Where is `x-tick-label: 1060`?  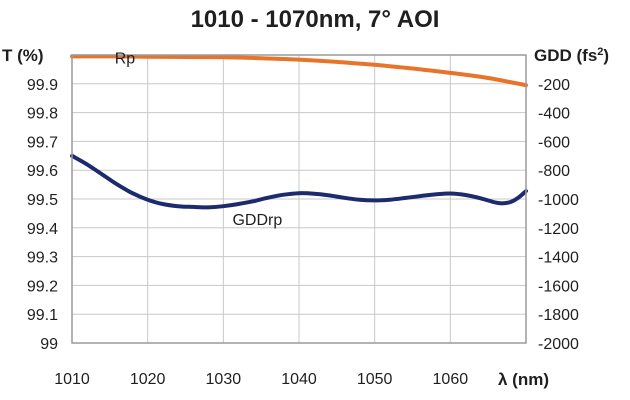 x-tick-label: 1060 is located at coordinates (451, 379).